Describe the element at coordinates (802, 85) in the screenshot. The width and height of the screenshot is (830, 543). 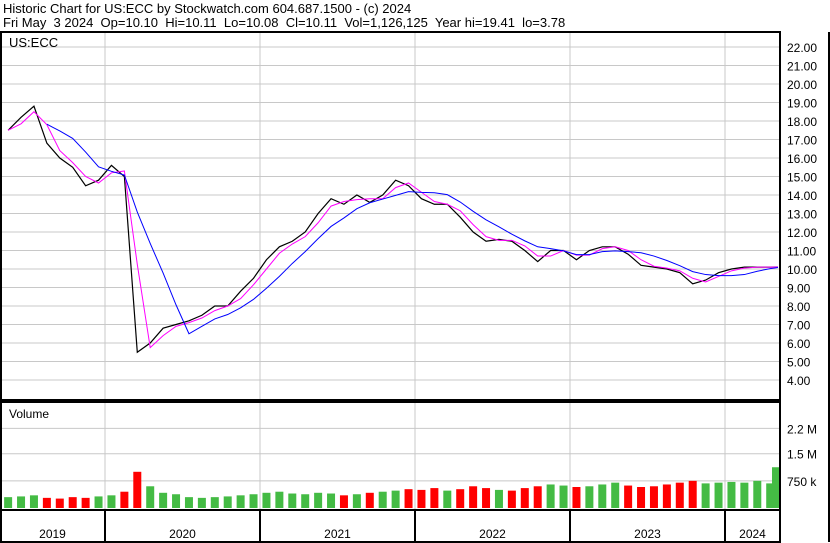
I see `price-tick-label: 20.00` at that location.